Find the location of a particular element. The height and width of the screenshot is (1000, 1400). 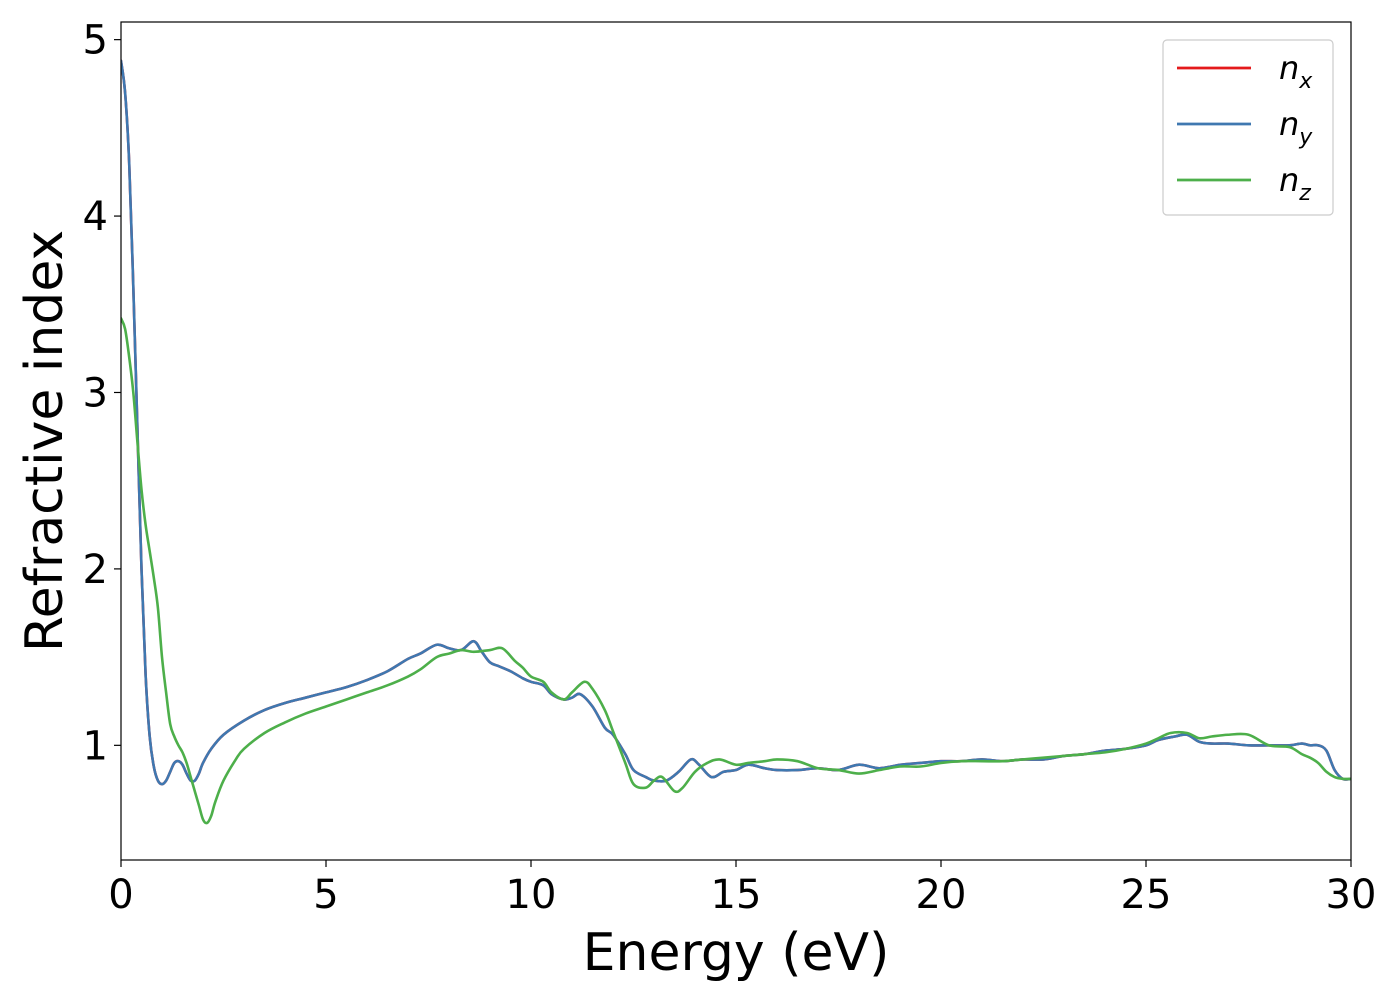

x-tick-label: 10 is located at coordinates (531, 895).